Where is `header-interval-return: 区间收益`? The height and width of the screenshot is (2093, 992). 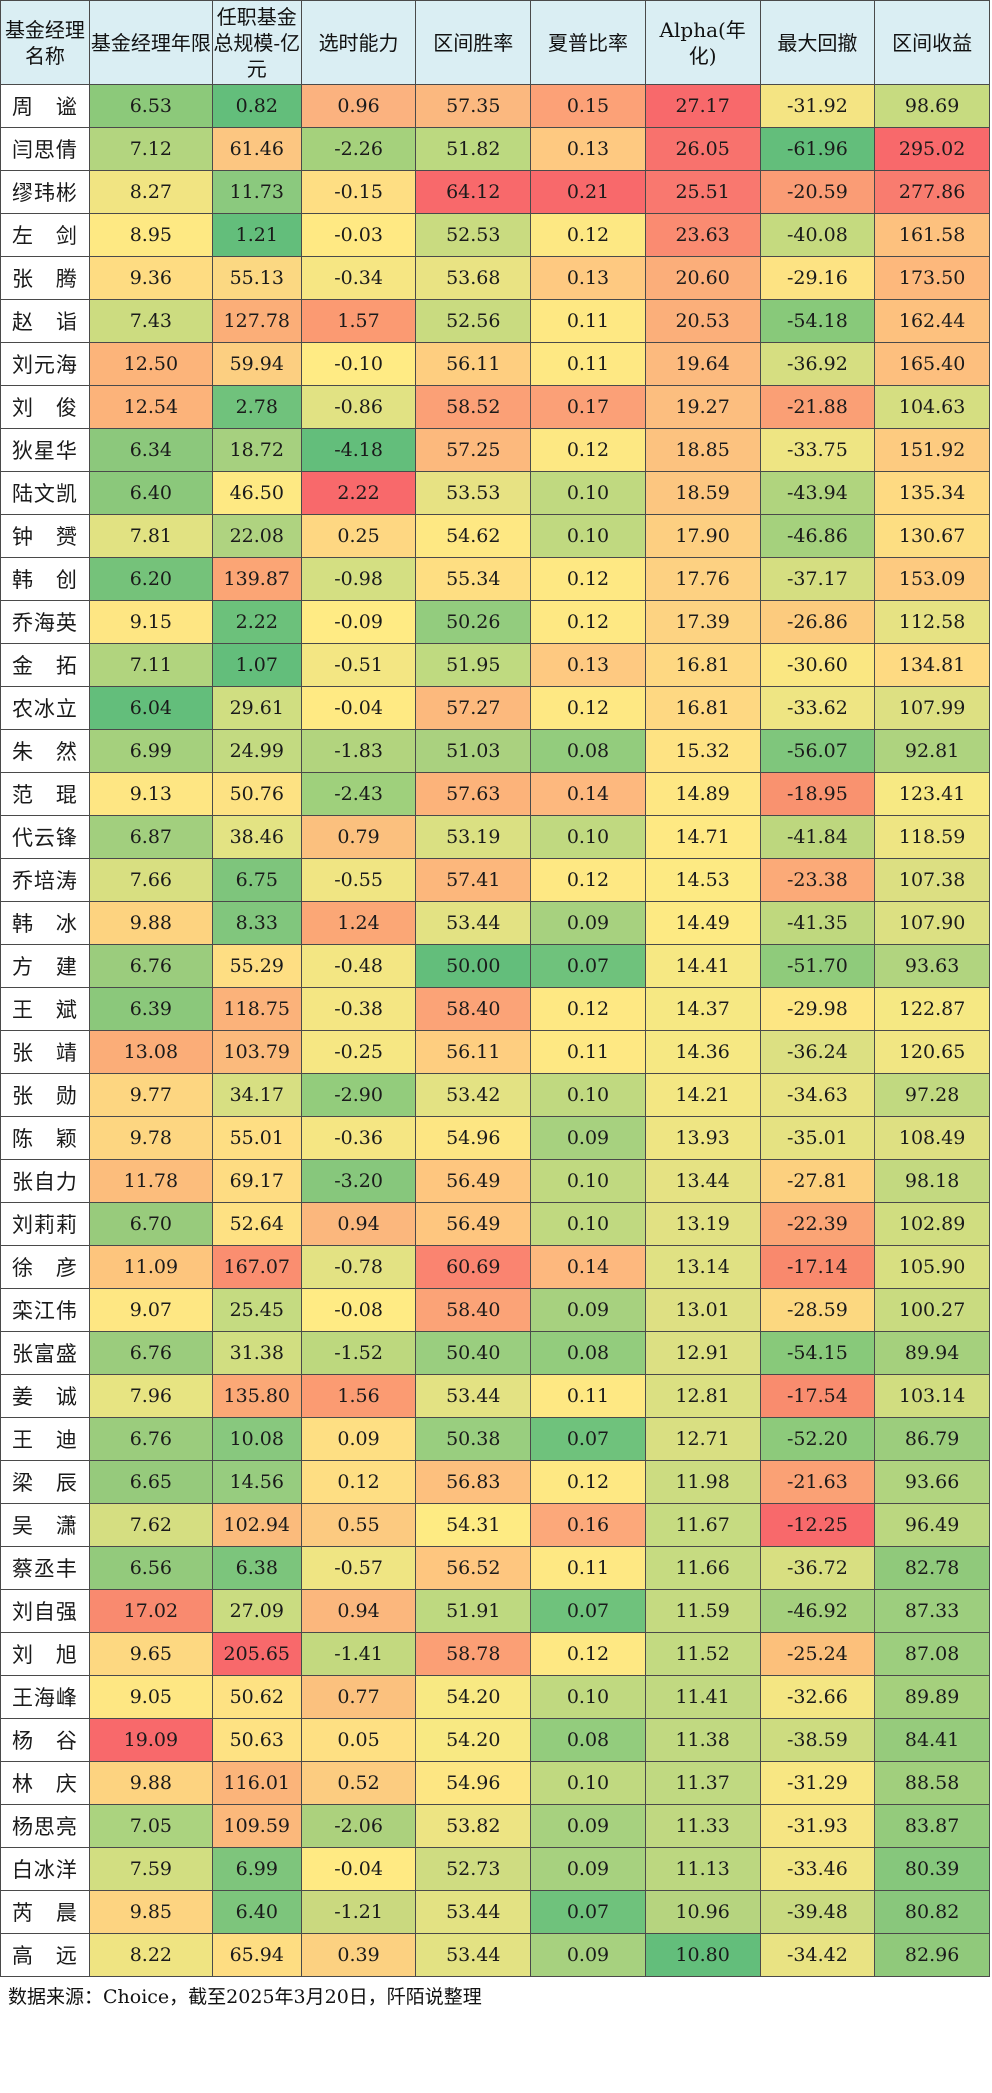 header-interval-return: 区间收益 is located at coordinates (932, 42).